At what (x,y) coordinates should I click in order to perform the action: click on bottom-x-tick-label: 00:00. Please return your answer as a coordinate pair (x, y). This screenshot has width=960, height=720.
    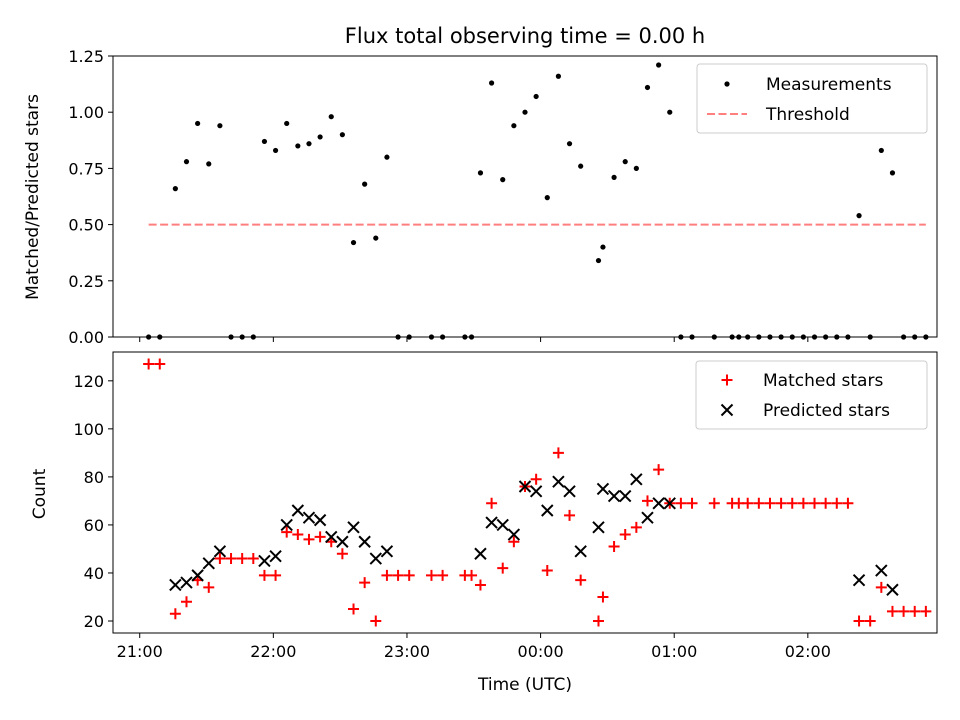
    Looking at the image, I should click on (541, 651).